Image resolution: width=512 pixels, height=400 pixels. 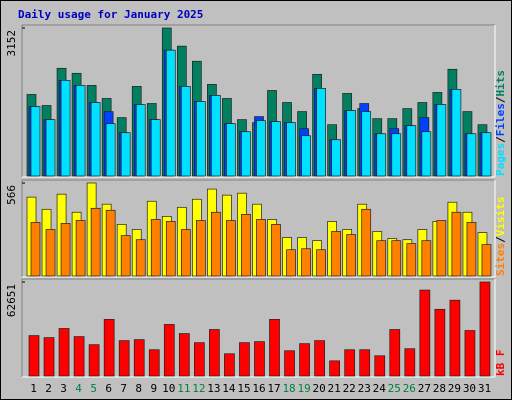 What do you see at coordinates (183, 388) in the screenshot?
I see `x-tick-label: 11` at bounding box center [183, 388].